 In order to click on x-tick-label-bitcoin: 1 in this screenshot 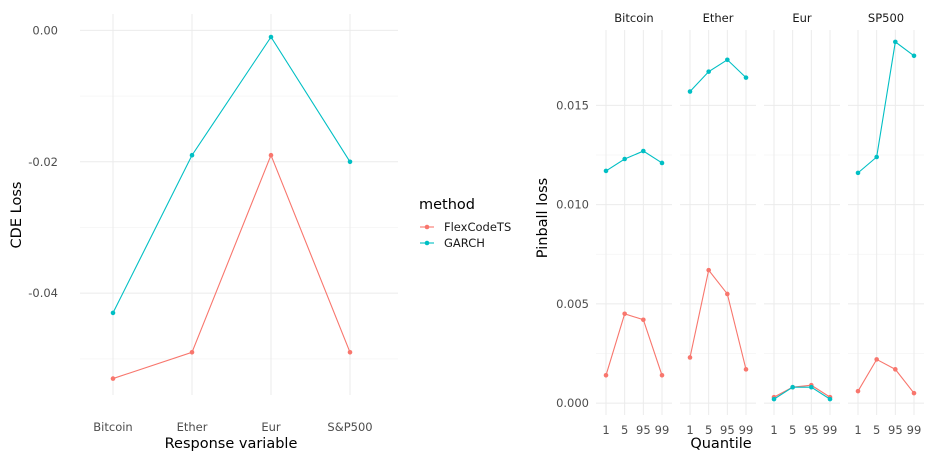, I will do `click(605, 430)`.